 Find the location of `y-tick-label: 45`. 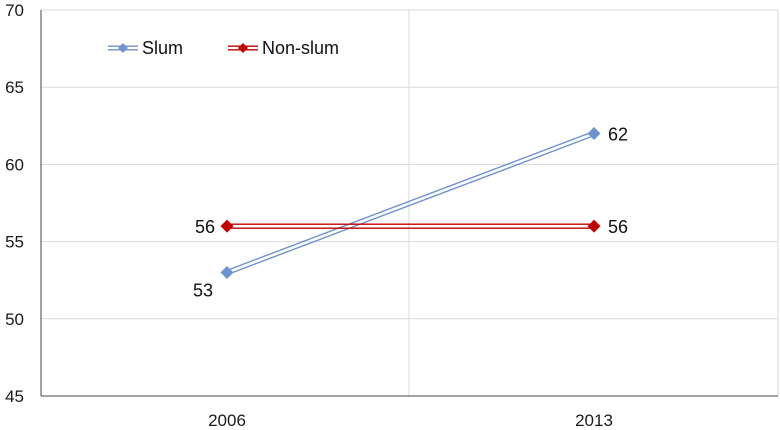

y-tick-label: 45 is located at coordinates (14, 396).